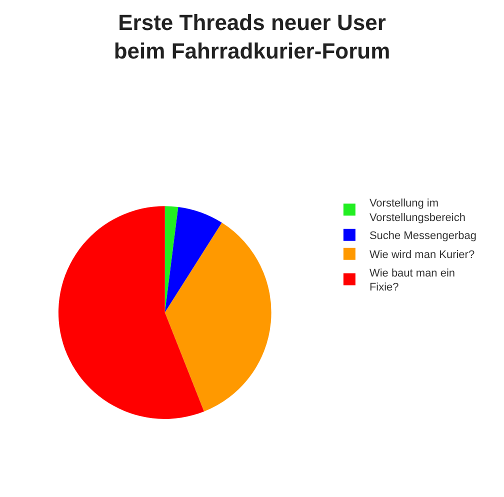 The height and width of the screenshot is (497, 504). What do you see at coordinates (422, 255) in the screenshot?
I see `legend-label: Wie wird man Kurier?` at bounding box center [422, 255].